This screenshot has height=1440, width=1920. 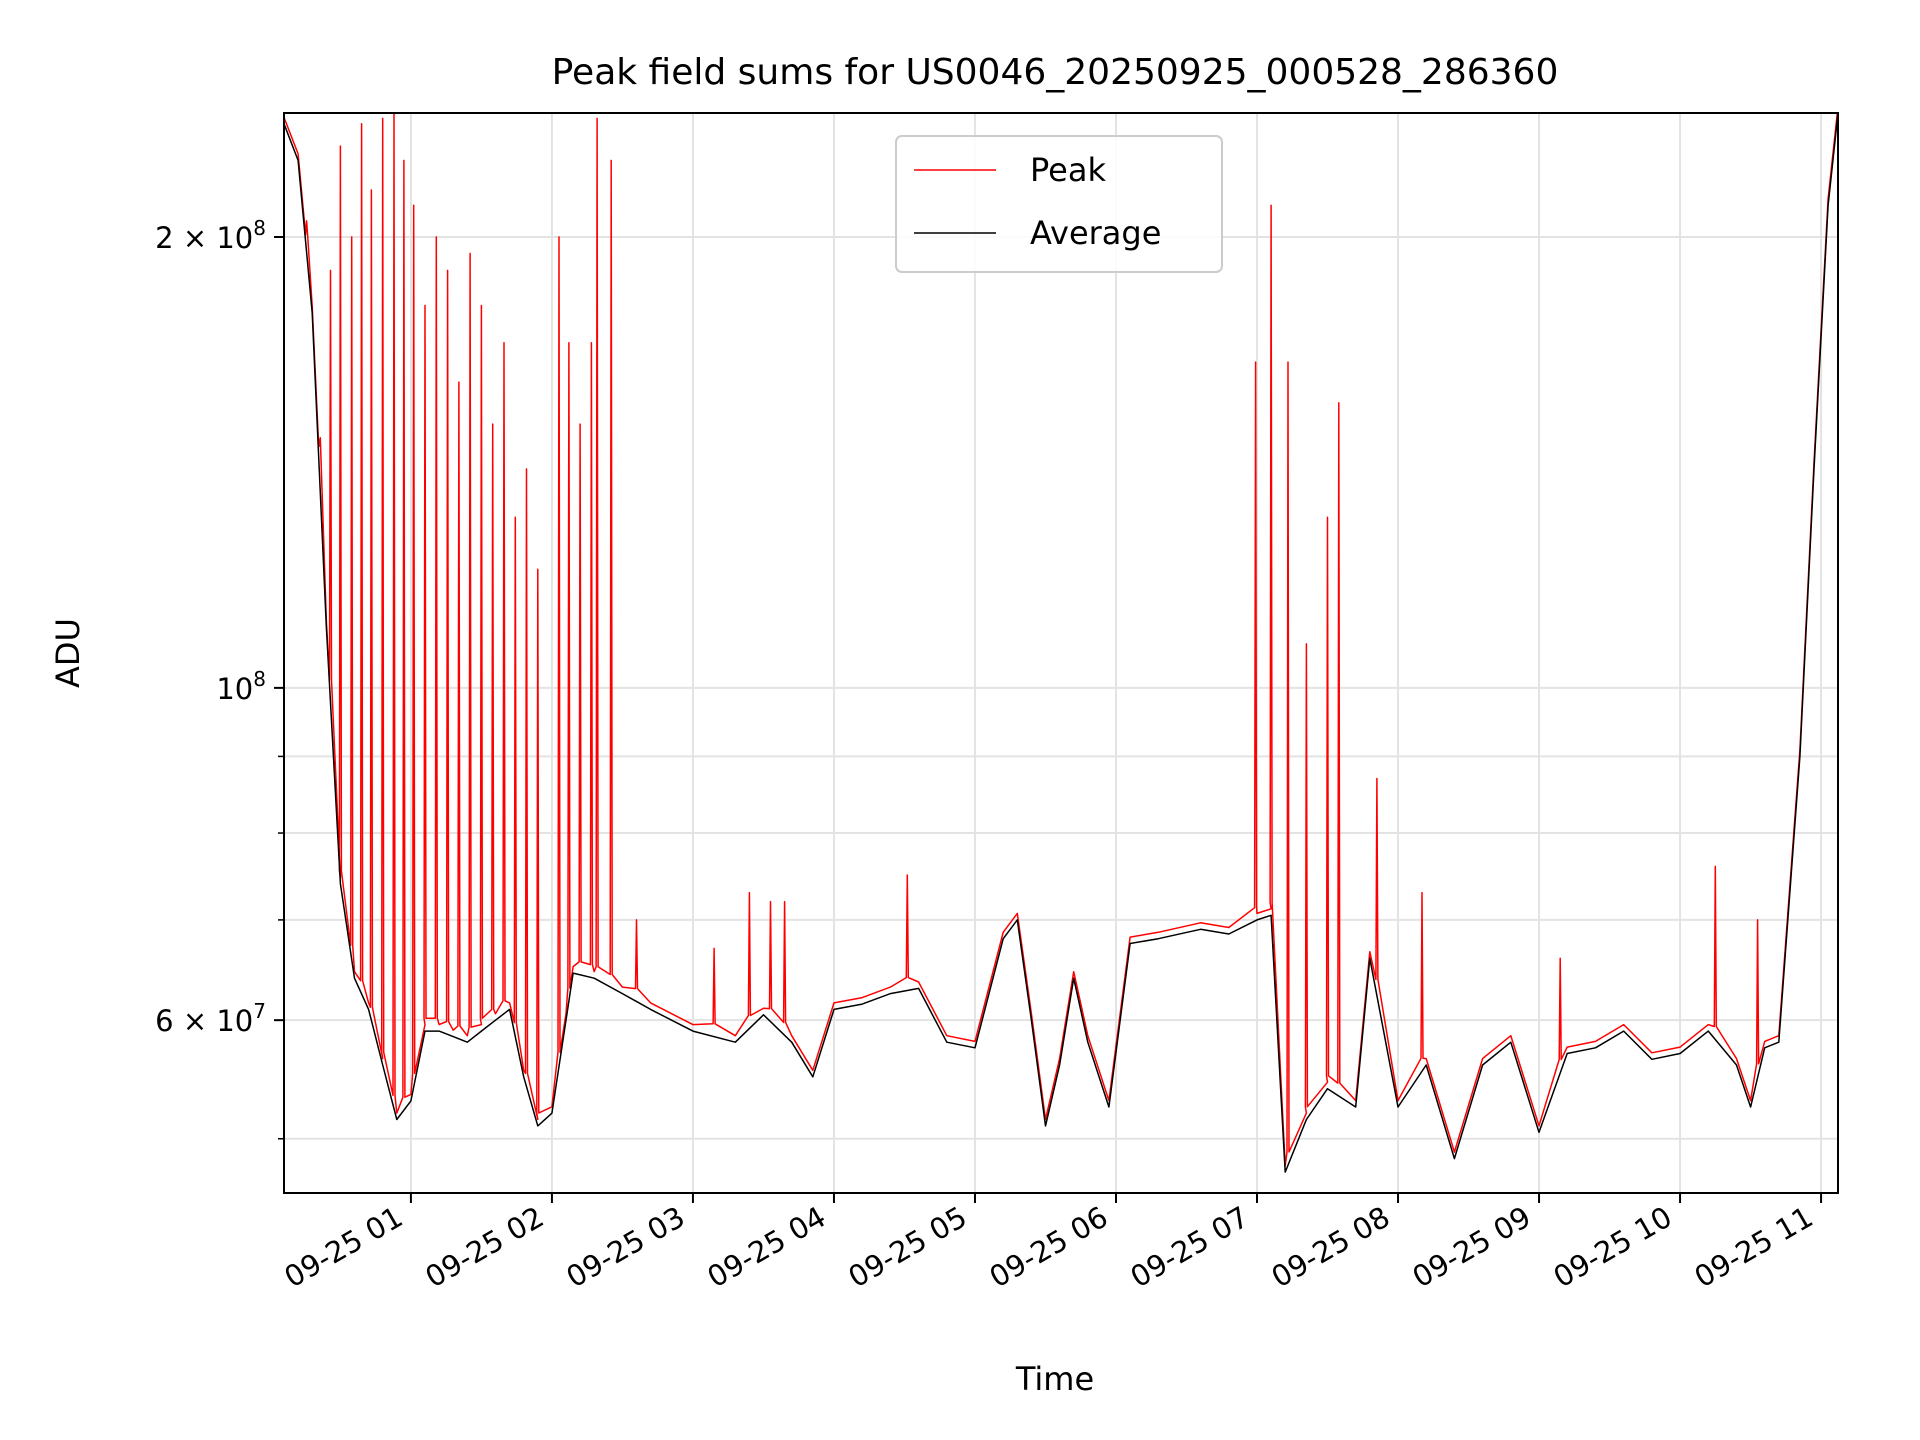 What do you see at coordinates (1059, 204) in the screenshot?
I see `legend: Peak Average` at bounding box center [1059, 204].